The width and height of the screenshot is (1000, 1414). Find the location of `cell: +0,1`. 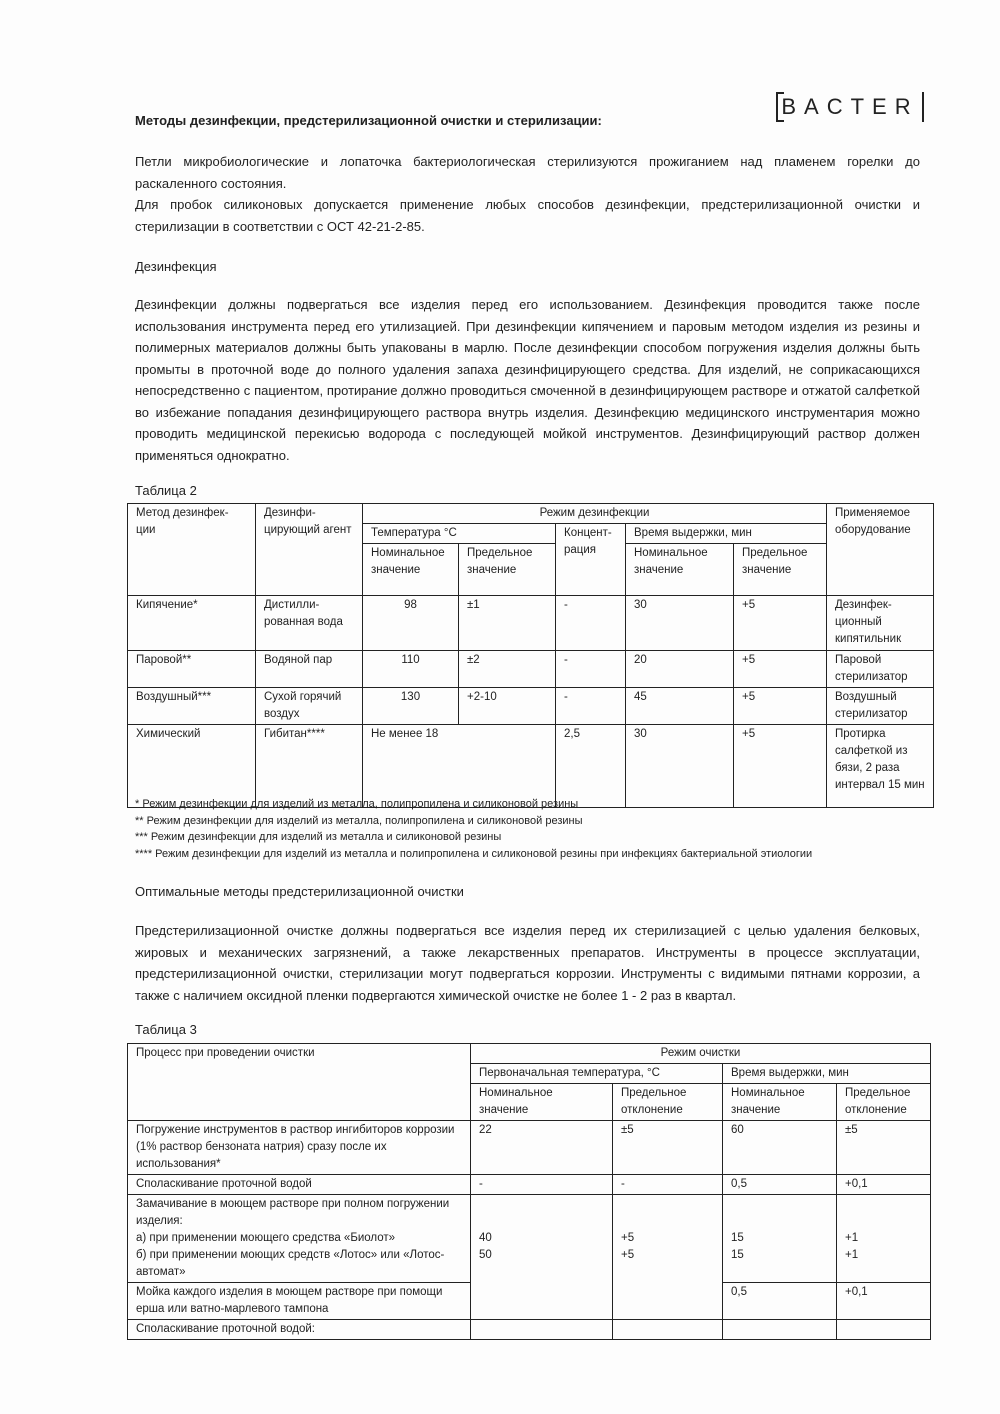

cell: +0,1 is located at coordinates (883, 1184).